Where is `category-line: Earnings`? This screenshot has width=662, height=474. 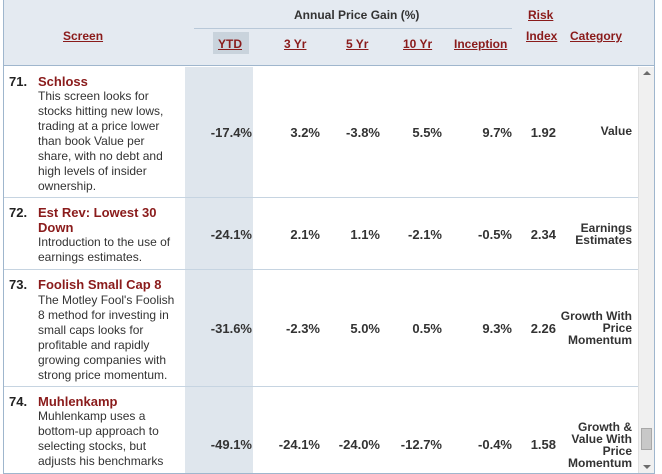
category-line: Earnings is located at coordinates (606, 228).